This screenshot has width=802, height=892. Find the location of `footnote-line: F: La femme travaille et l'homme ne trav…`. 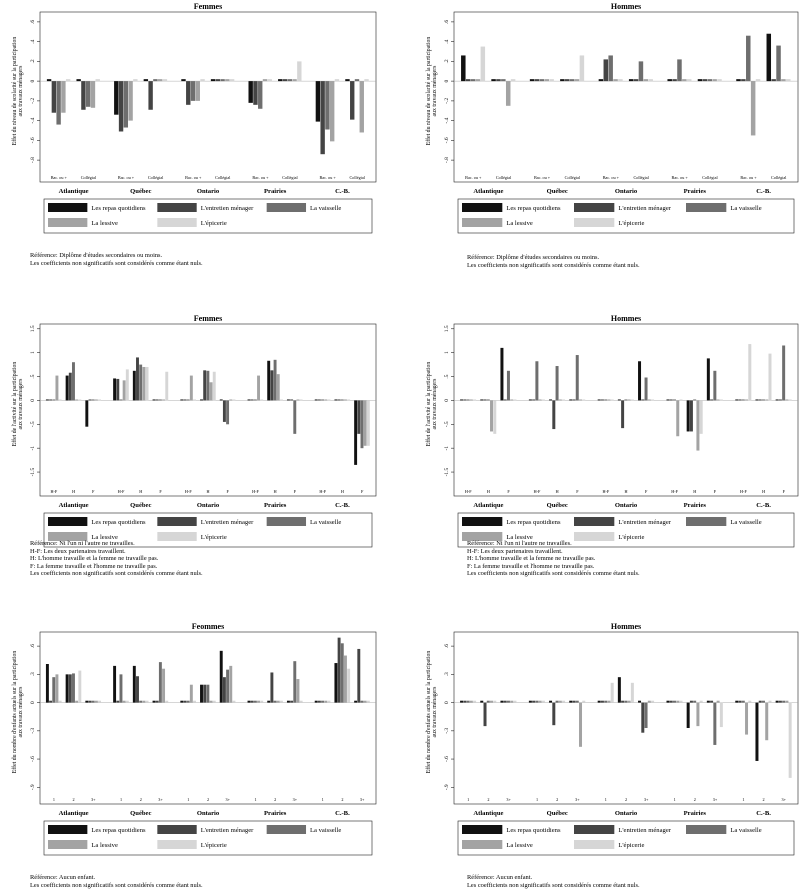

footnote-line: F: La femme travaille et l'homme ne trav… is located at coordinates (531, 566).